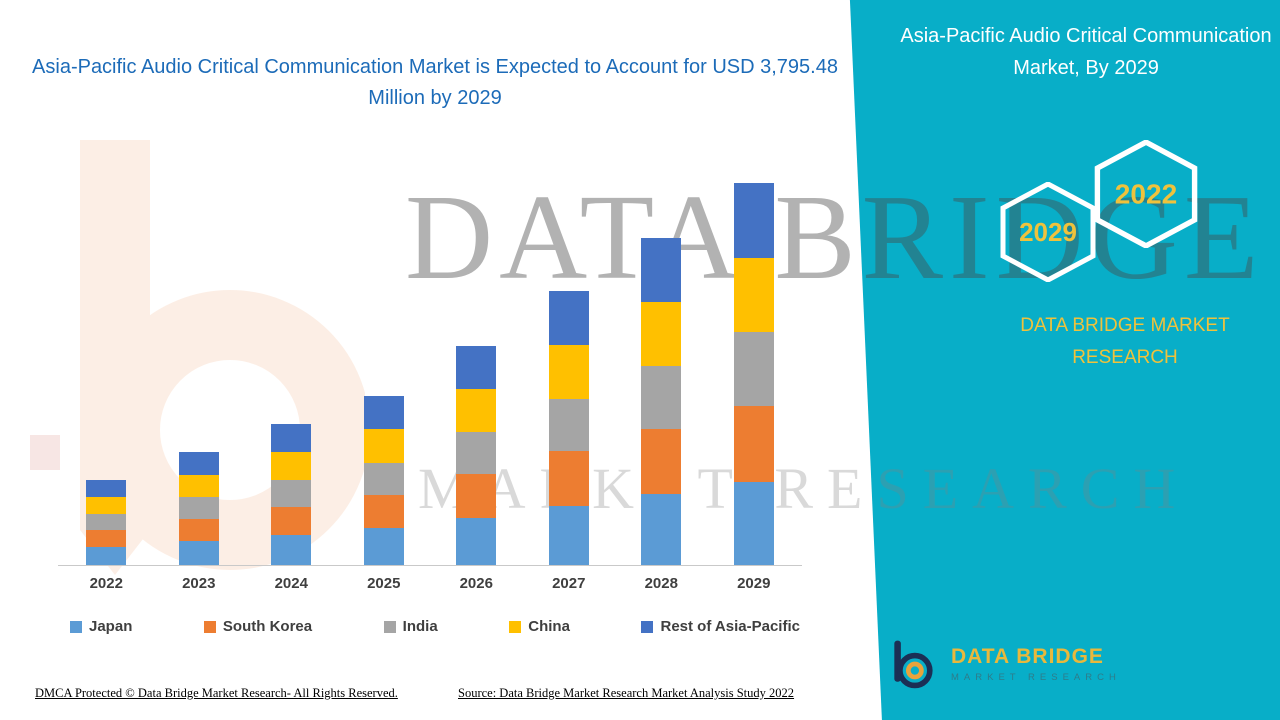 This screenshot has height=720, width=1280. Describe the element at coordinates (476, 541) in the screenshot. I see `bar-segment-japan-2026` at that location.